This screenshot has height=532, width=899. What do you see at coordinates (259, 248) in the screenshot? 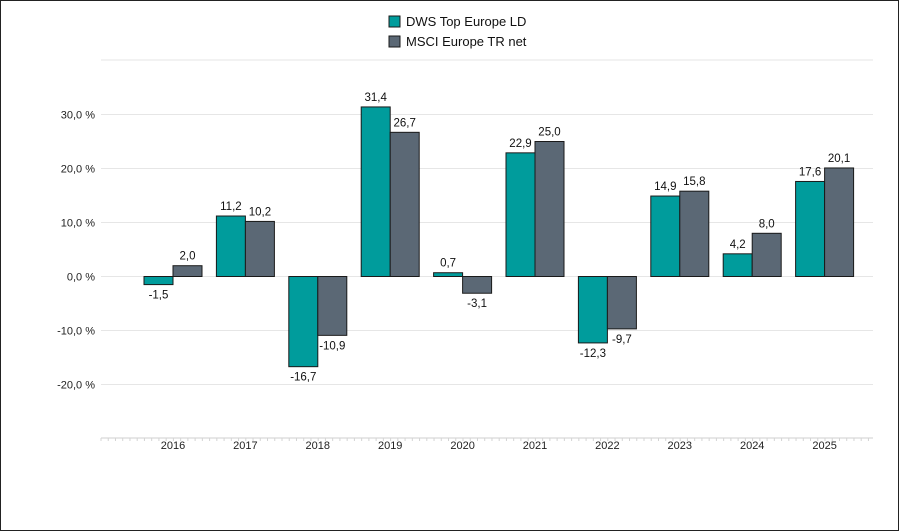
I see `bar-benchmark-2017` at bounding box center [259, 248].